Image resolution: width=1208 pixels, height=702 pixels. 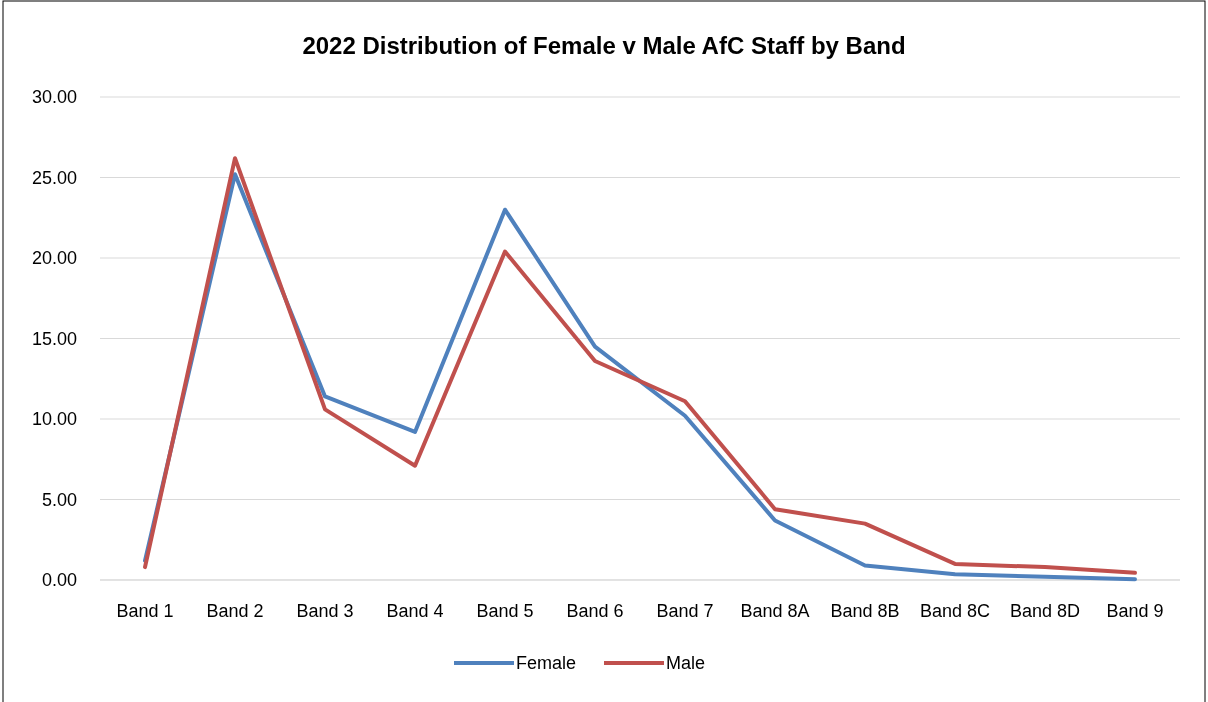 I want to click on y-tick-label: 0.00, so click(x=59, y=580).